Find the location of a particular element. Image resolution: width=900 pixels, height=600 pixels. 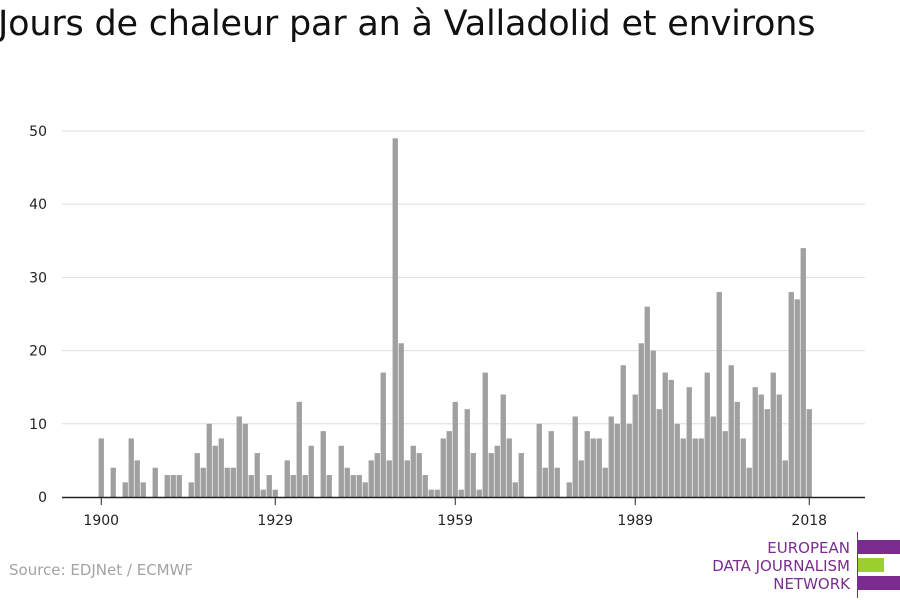

logo-line-european: EUROPEAN is located at coordinates (808, 548).